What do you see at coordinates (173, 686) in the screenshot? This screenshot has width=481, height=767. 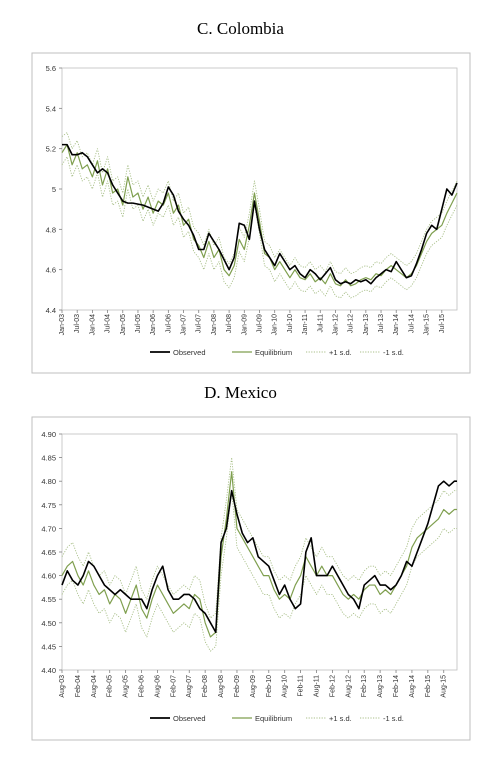 I see `x-tick-label: Feb-07` at bounding box center [173, 686].